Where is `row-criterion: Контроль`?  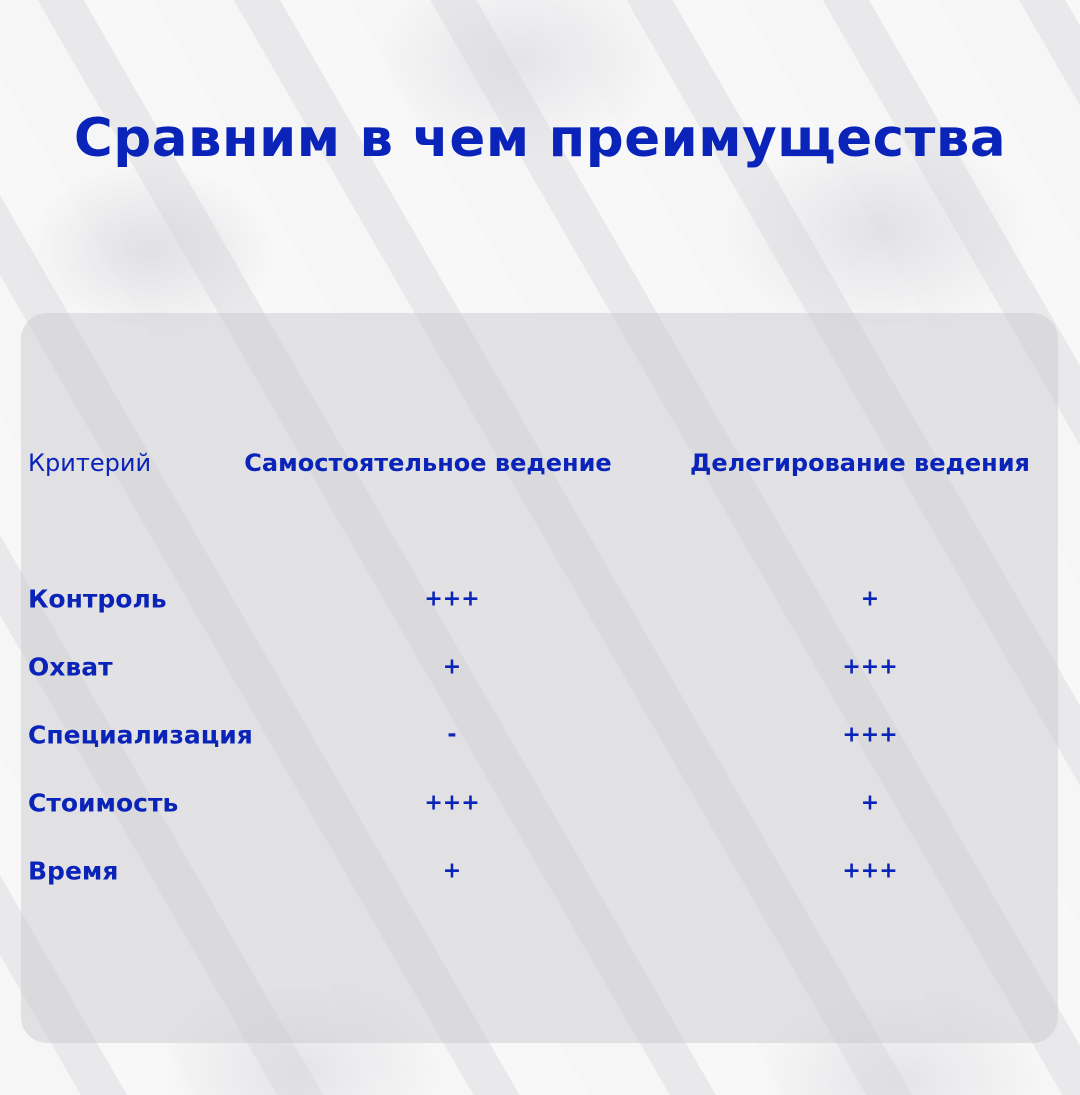
row-criterion: Контроль is located at coordinates (97, 599).